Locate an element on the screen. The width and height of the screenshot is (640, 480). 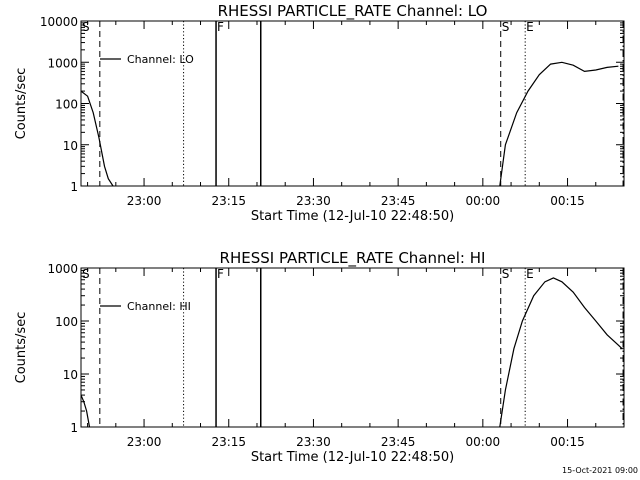
legend-label: Channel: HI is located at coordinates (159, 306).